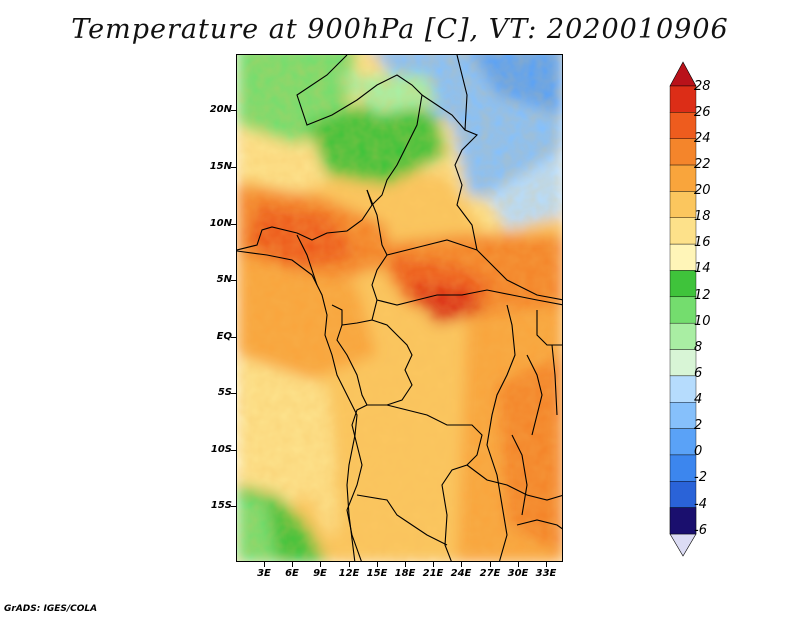 Image resolution: width=800 pixels, height=618 pixels. I want to click on colorbar-label: 8, so click(698, 347).